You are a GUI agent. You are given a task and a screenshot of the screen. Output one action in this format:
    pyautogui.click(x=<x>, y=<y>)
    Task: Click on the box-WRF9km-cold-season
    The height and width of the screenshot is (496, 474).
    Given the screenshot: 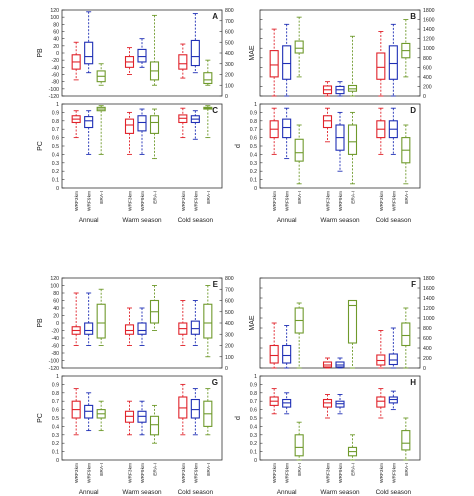 What is the action you would take?
    pyautogui.click(x=195, y=43)
    